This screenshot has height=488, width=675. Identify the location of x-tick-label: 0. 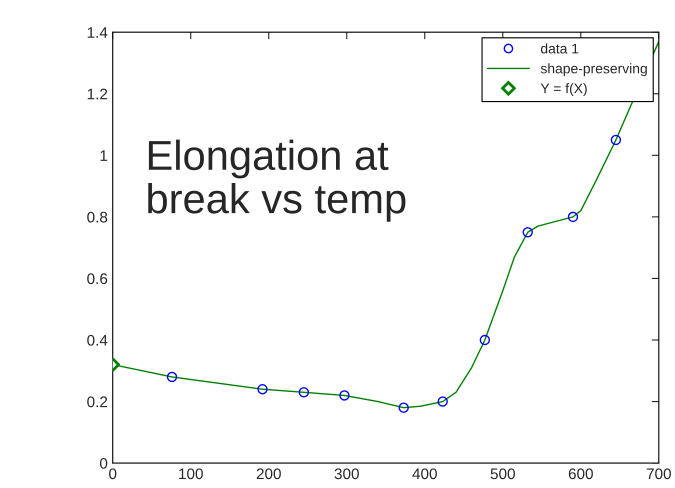
(112, 474).